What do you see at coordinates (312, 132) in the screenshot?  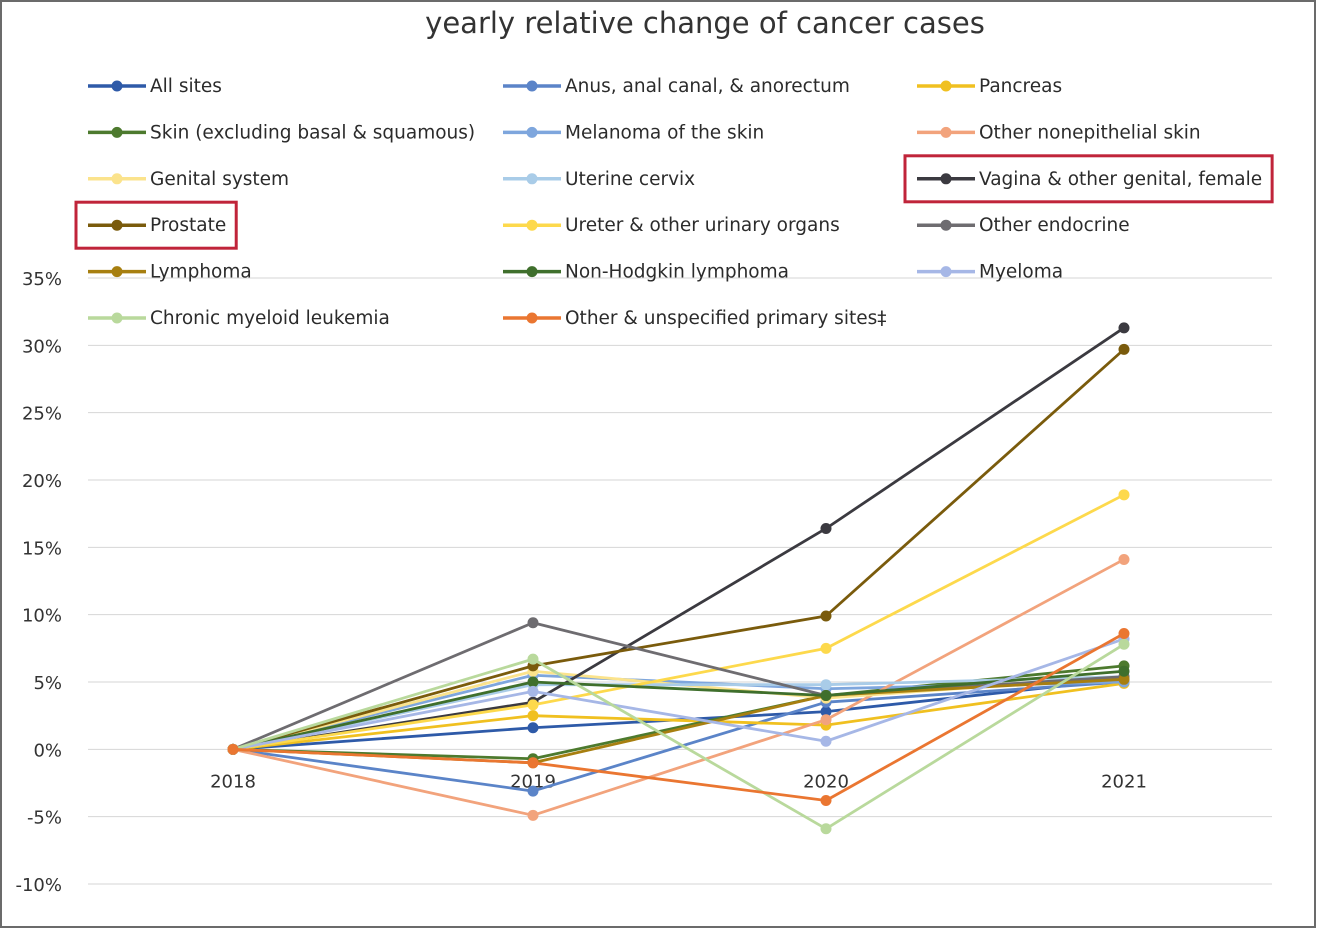 I see `legend-label: Skin (excluding basal & squamous)` at bounding box center [312, 132].